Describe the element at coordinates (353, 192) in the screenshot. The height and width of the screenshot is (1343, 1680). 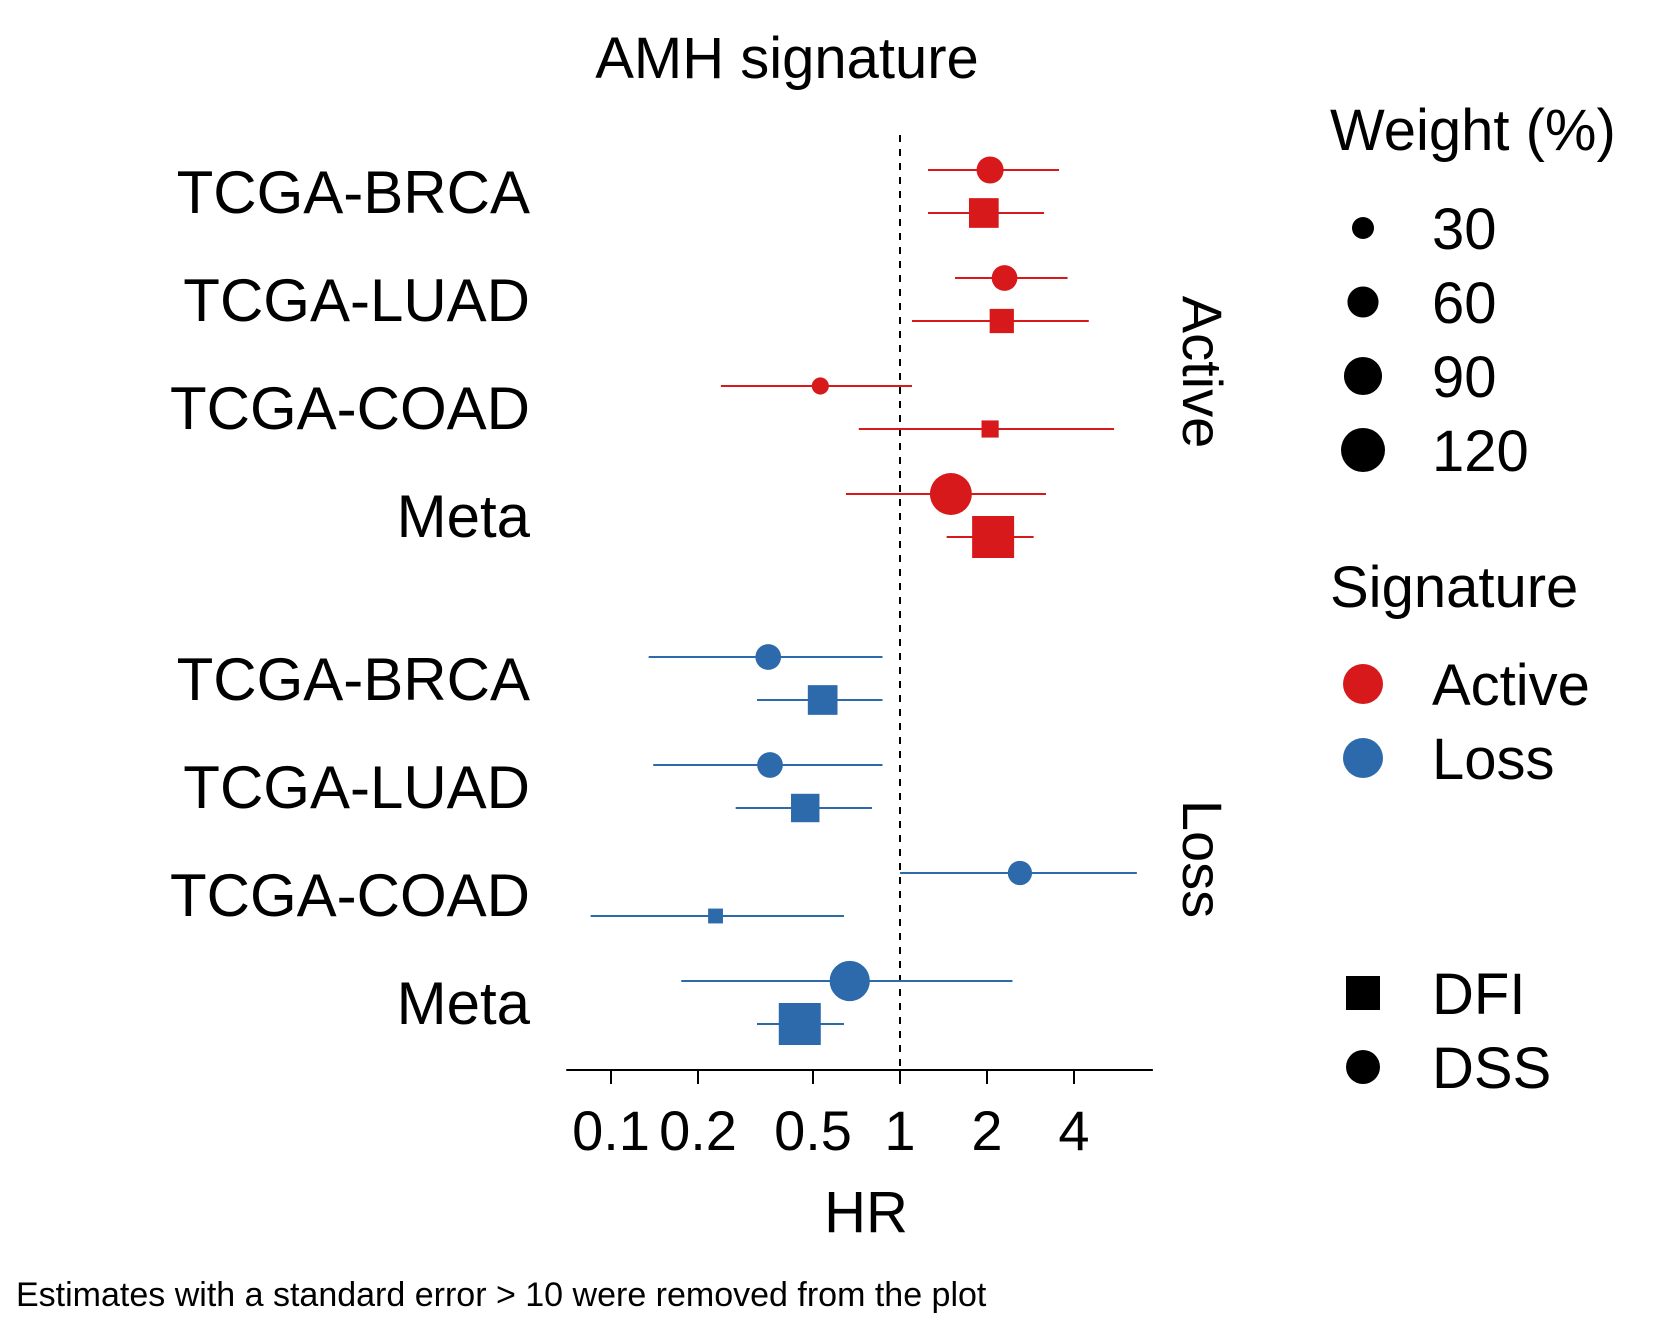
I see `row-label-active-tcga-brca: TCGA-BRCA` at that location.